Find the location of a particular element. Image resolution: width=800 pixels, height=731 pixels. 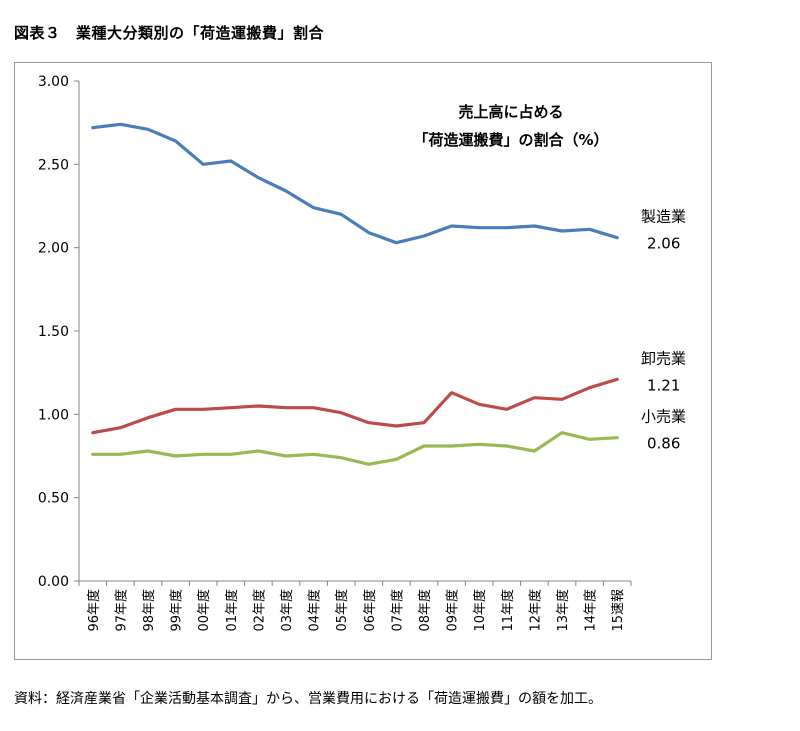

figure-title: 図表３ 業種大分類別の「荷造運搬費」割合 is located at coordinates (169, 33).